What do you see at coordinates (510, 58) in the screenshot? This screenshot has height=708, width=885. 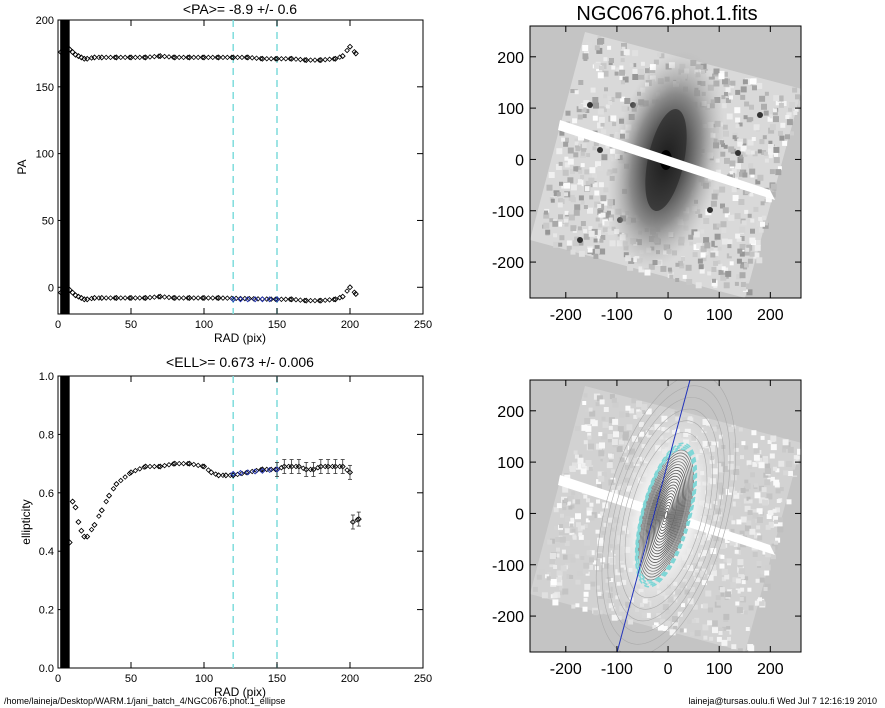 I see `img-top-ytick-4: 200` at bounding box center [510, 58].